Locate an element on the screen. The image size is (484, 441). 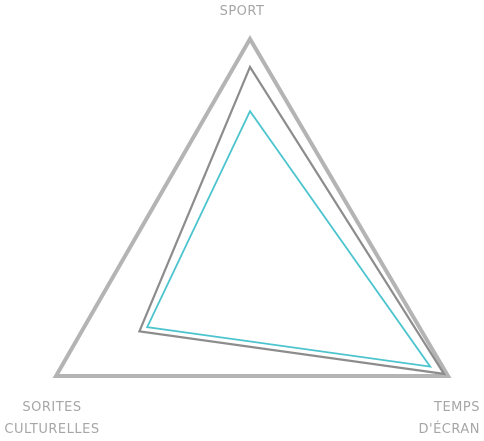
axis-label-sorties-culturelles-line-2: CULTURELLES is located at coordinates (52, 429).